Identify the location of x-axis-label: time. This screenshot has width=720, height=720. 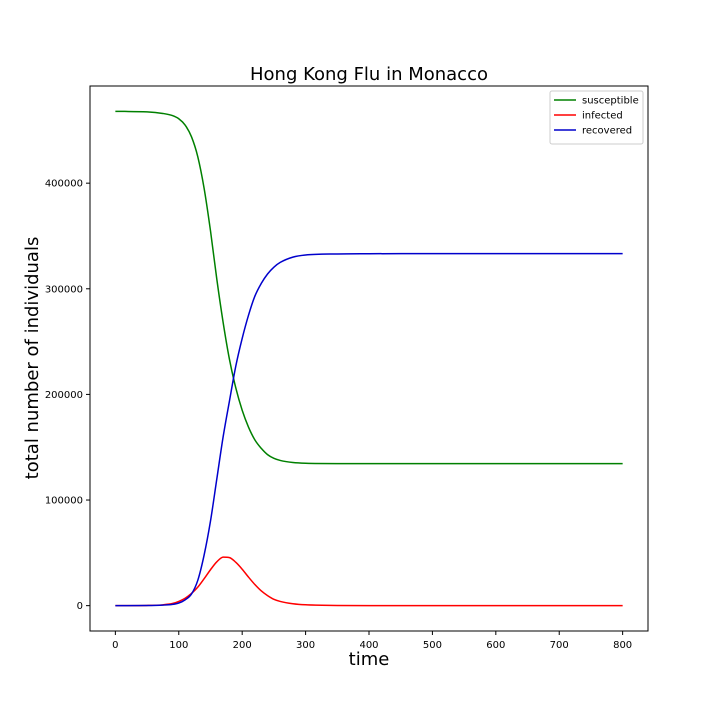
(369, 659).